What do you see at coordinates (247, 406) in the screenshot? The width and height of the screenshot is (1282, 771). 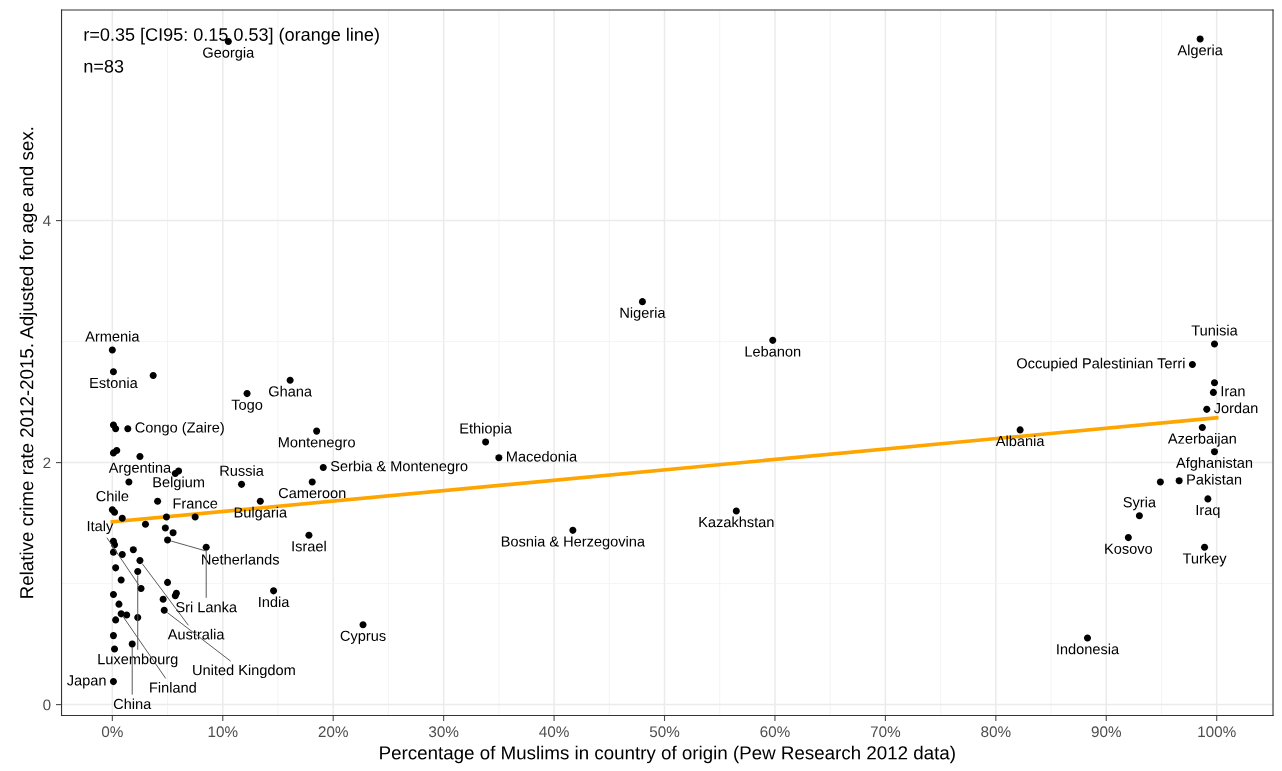 I see `annotation: Togo` at bounding box center [247, 406].